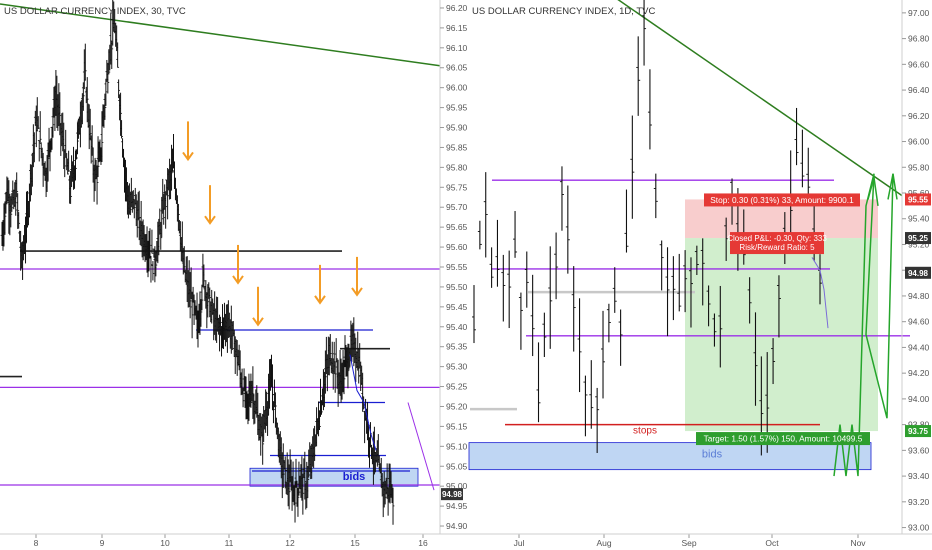 This screenshot has width=932, height=550. I want to click on right-price-badge-label: 95.55, so click(918, 199).